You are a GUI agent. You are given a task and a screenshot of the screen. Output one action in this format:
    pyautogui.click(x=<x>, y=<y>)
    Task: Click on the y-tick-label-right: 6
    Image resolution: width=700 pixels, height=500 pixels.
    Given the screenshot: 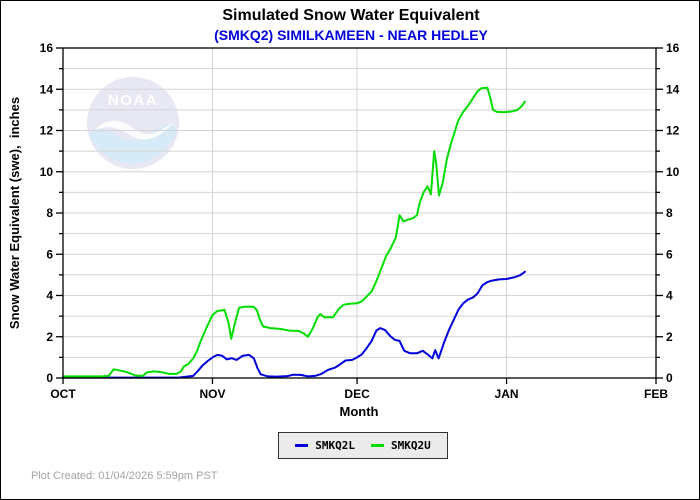 What is the action you would take?
    pyautogui.click(x=669, y=254)
    